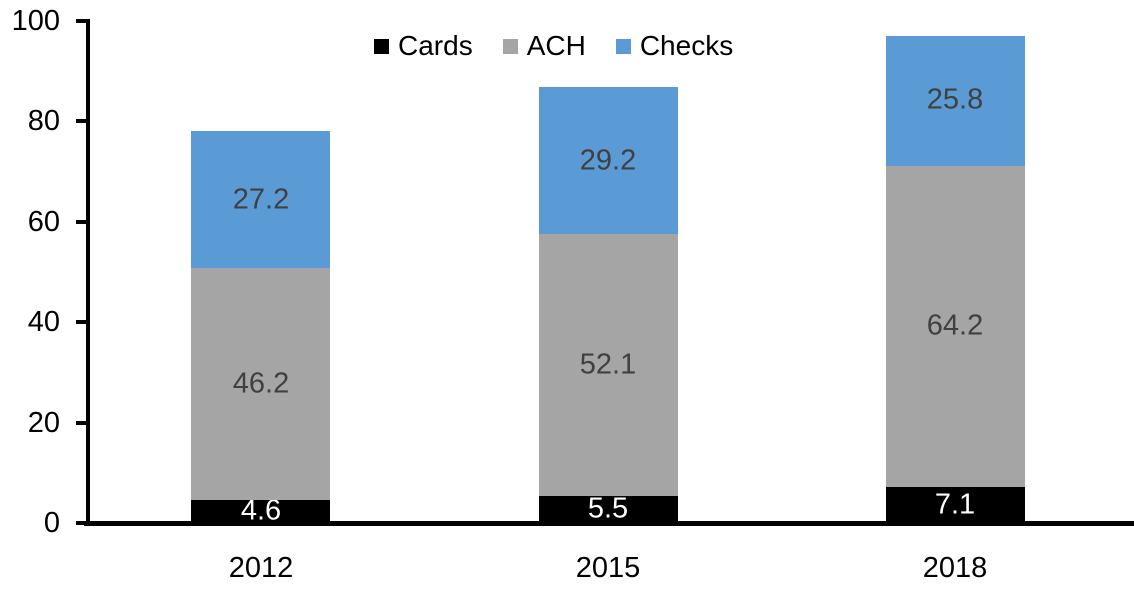 This screenshot has width=1134, height=599. I want to click on bar-segment-checks-2015, so click(608, 160).